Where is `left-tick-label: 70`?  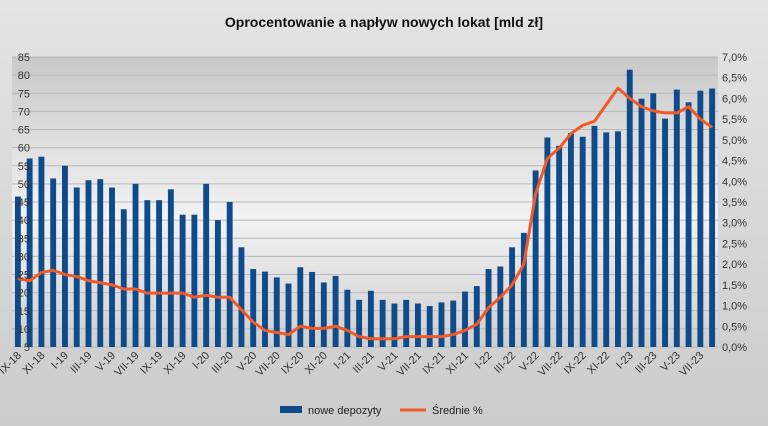 left-tick-label: 70 is located at coordinates (24, 112).